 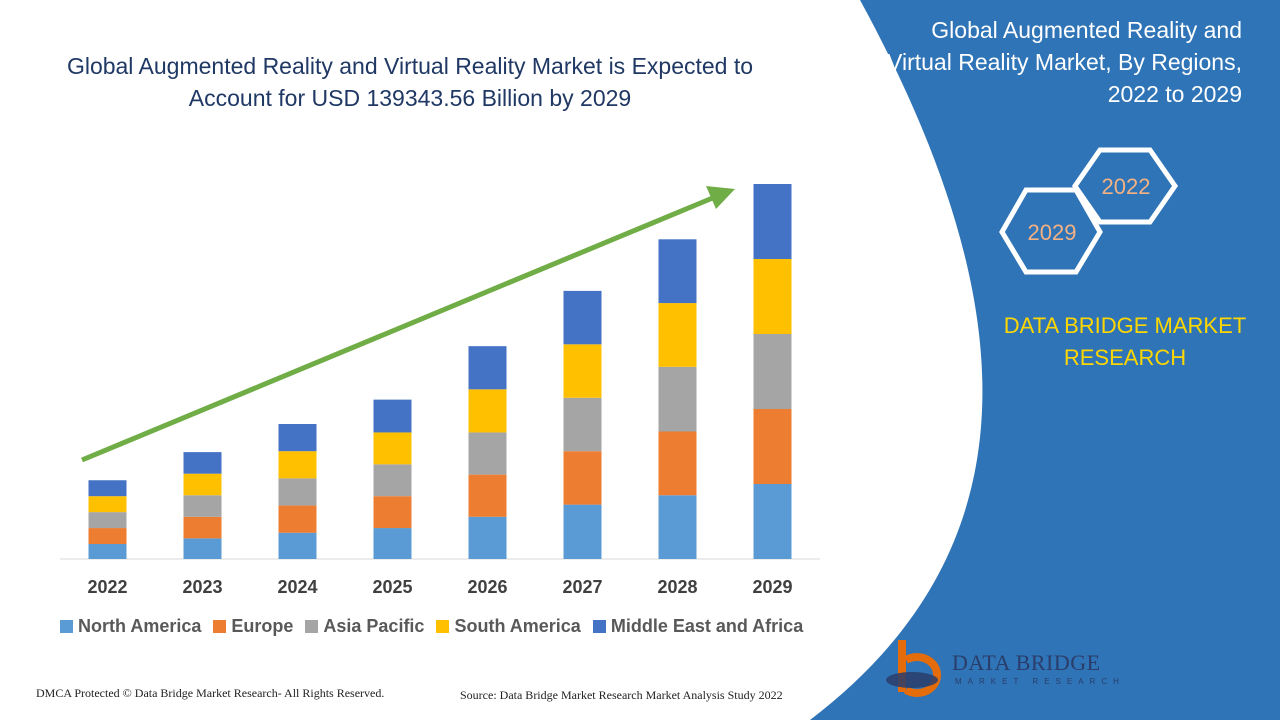 I want to click on bar-2022-asia-pacific, so click(x=107, y=520).